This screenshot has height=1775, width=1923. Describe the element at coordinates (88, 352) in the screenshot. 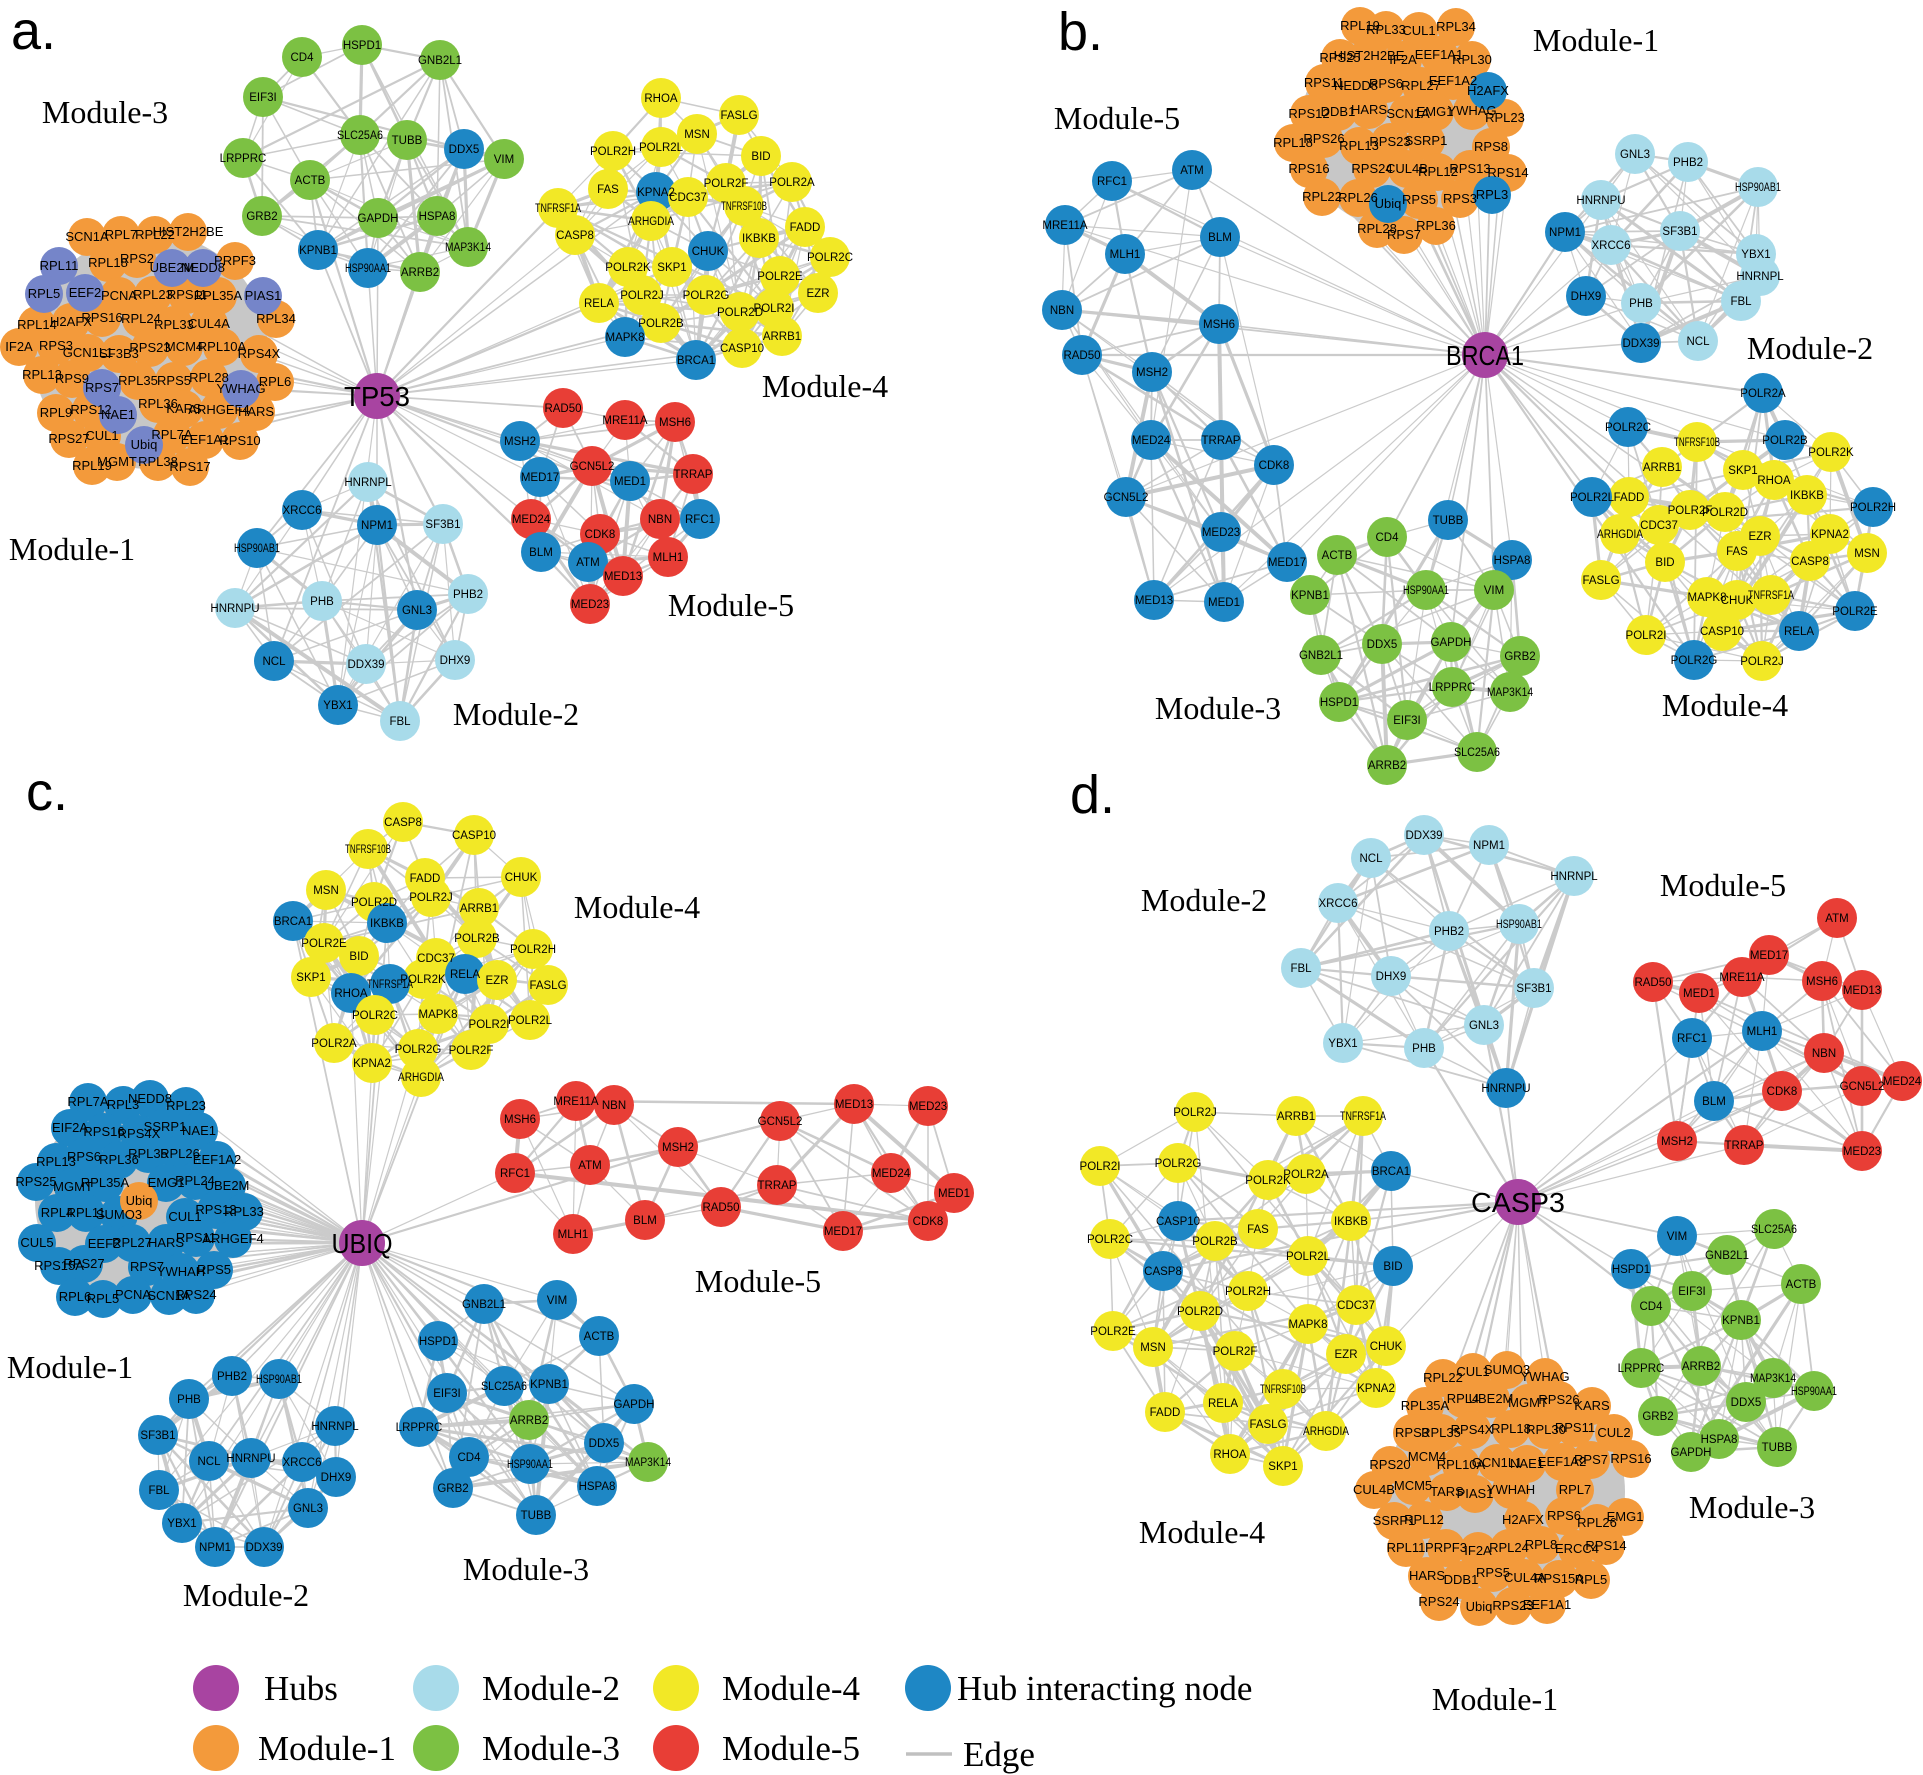

I see `svg-text: GCN1L1` at that location.